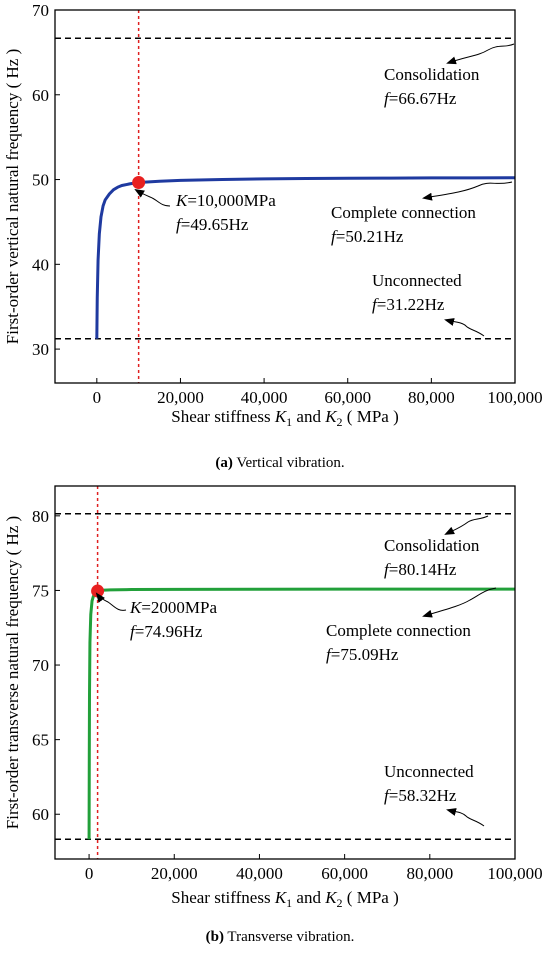  What do you see at coordinates (225, 200) in the screenshot?
I see `annotation-point-k: K=10,000MPa` at bounding box center [225, 200].